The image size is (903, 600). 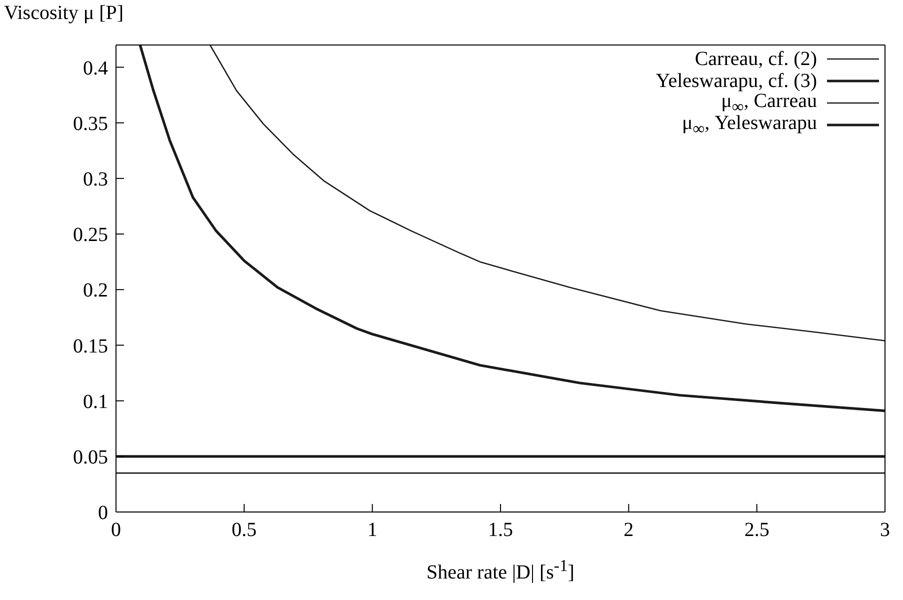 What do you see at coordinates (749, 125) in the screenshot?
I see `legend-label: μ$_{∞}$, Yeleswarapu` at bounding box center [749, 125].